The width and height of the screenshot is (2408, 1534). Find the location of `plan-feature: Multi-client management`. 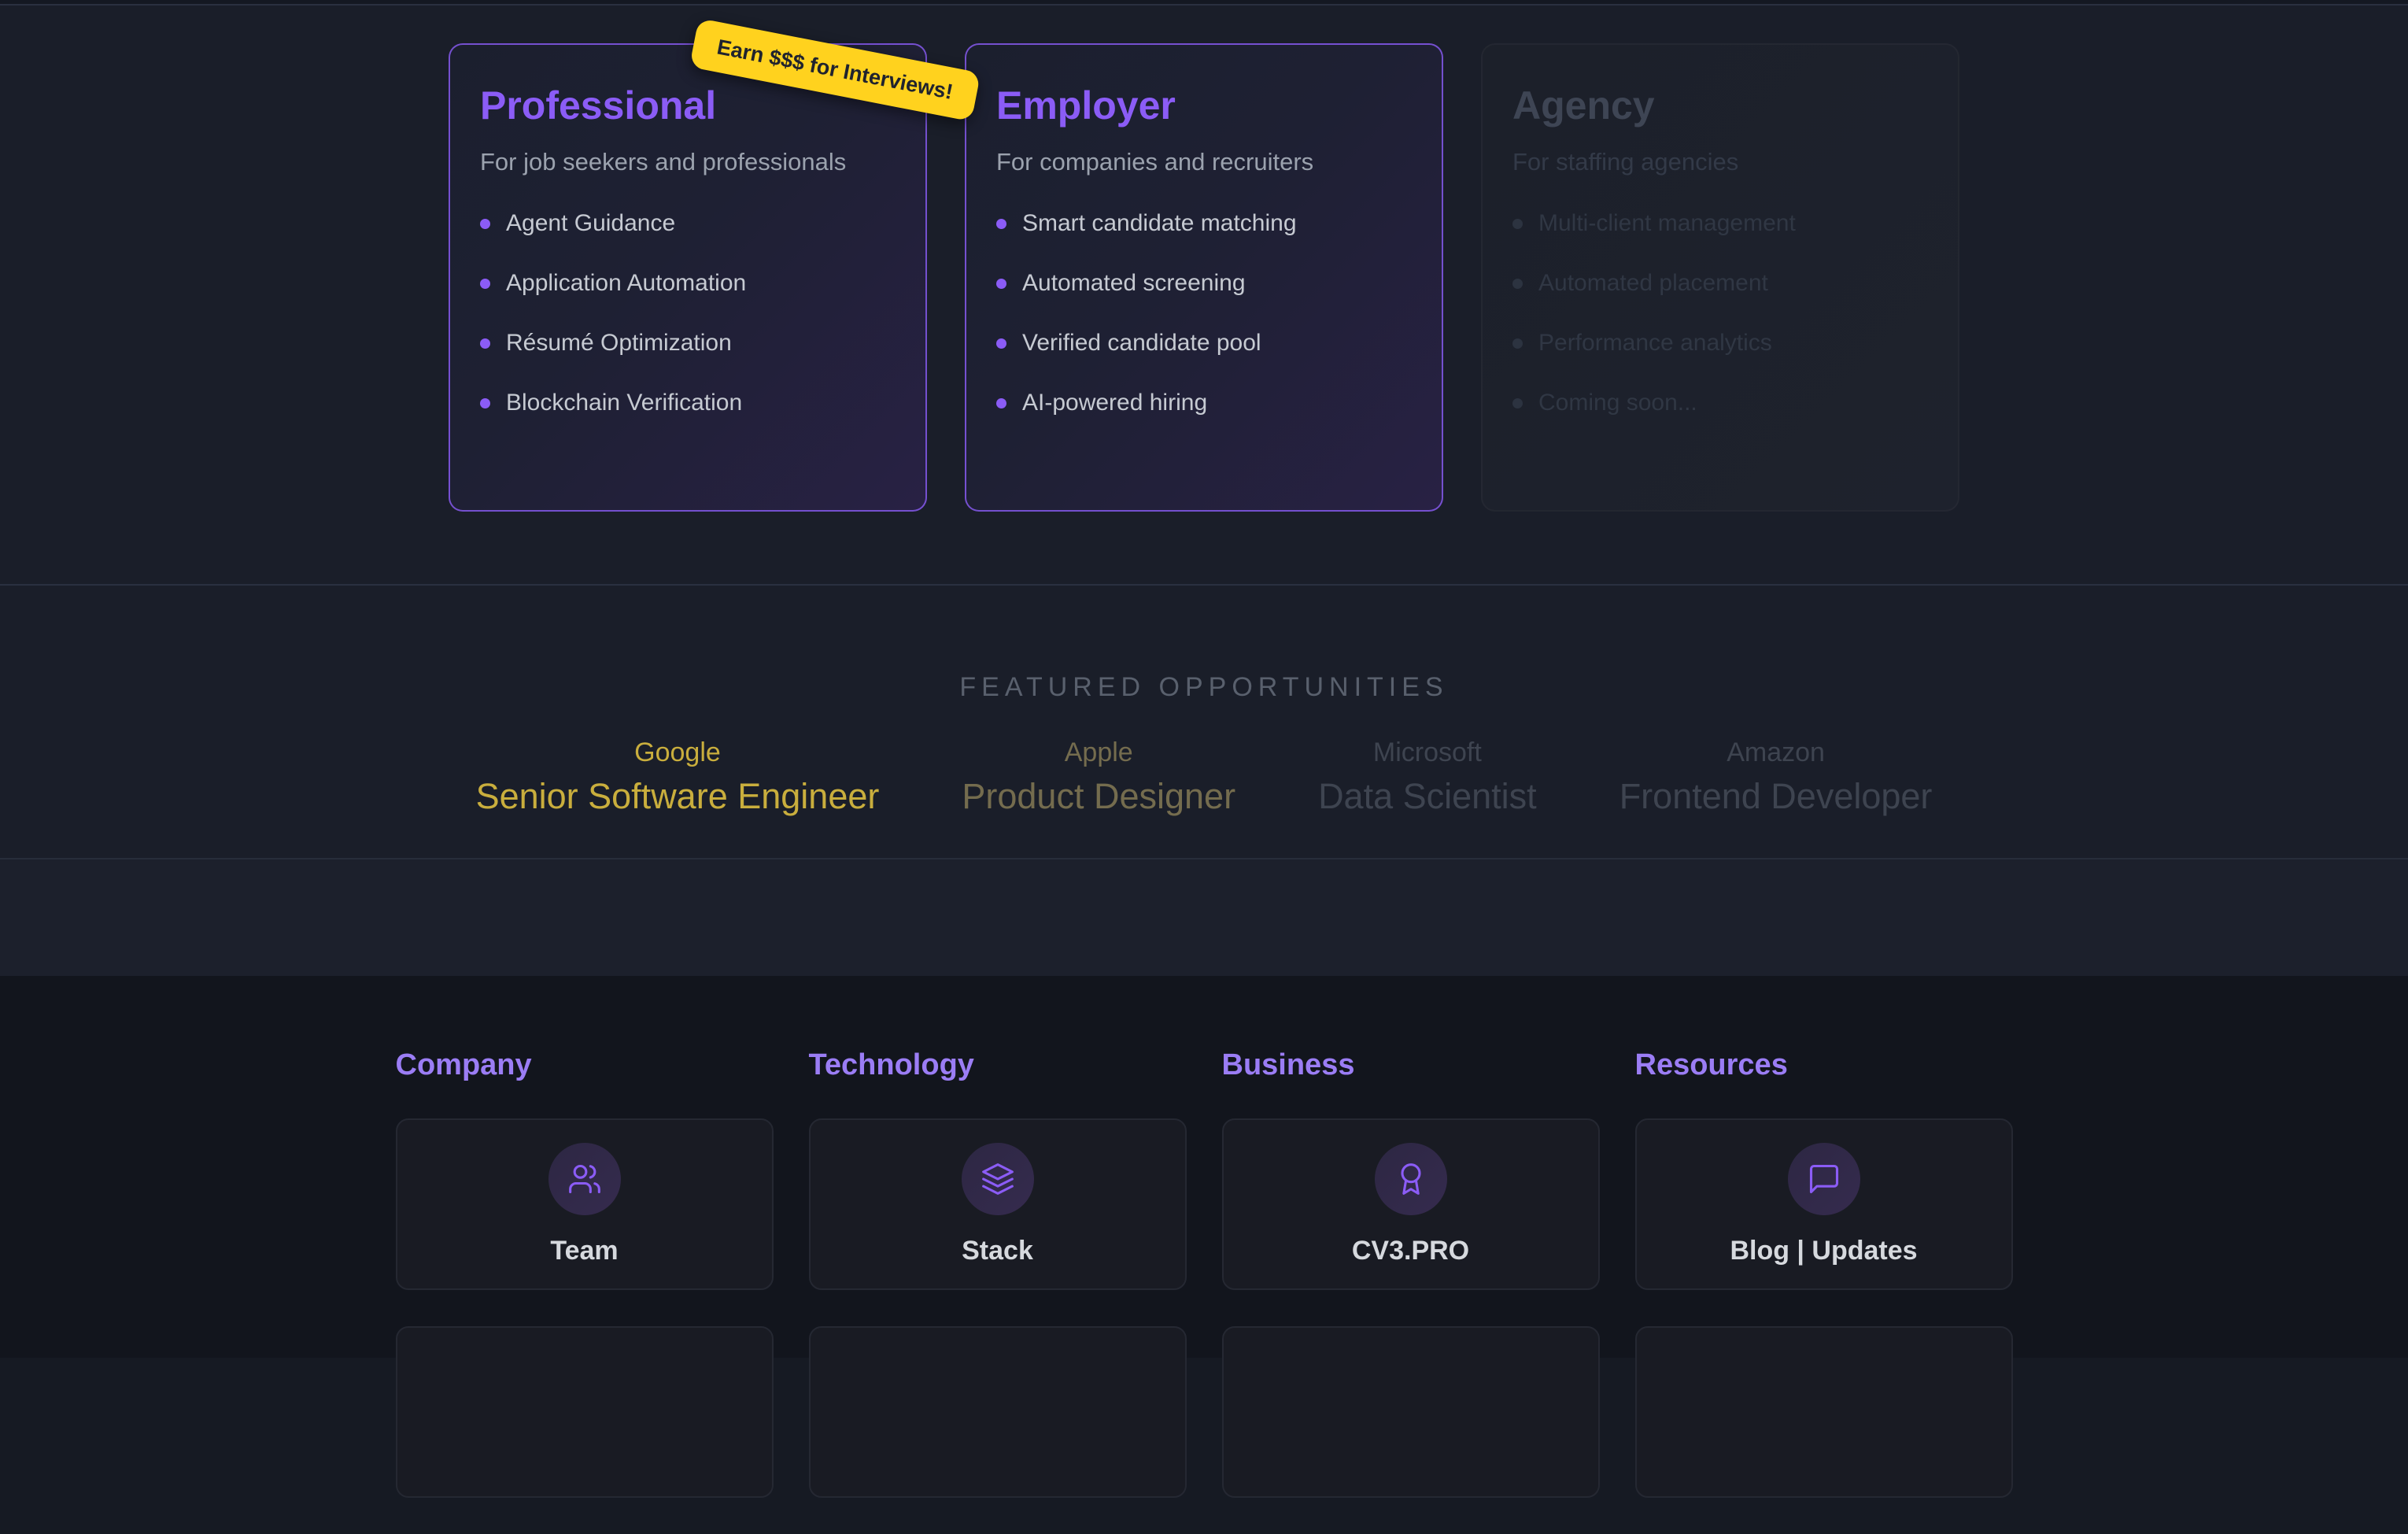

plan-feature: Multi-client management is located at coordinates (1720, 223).